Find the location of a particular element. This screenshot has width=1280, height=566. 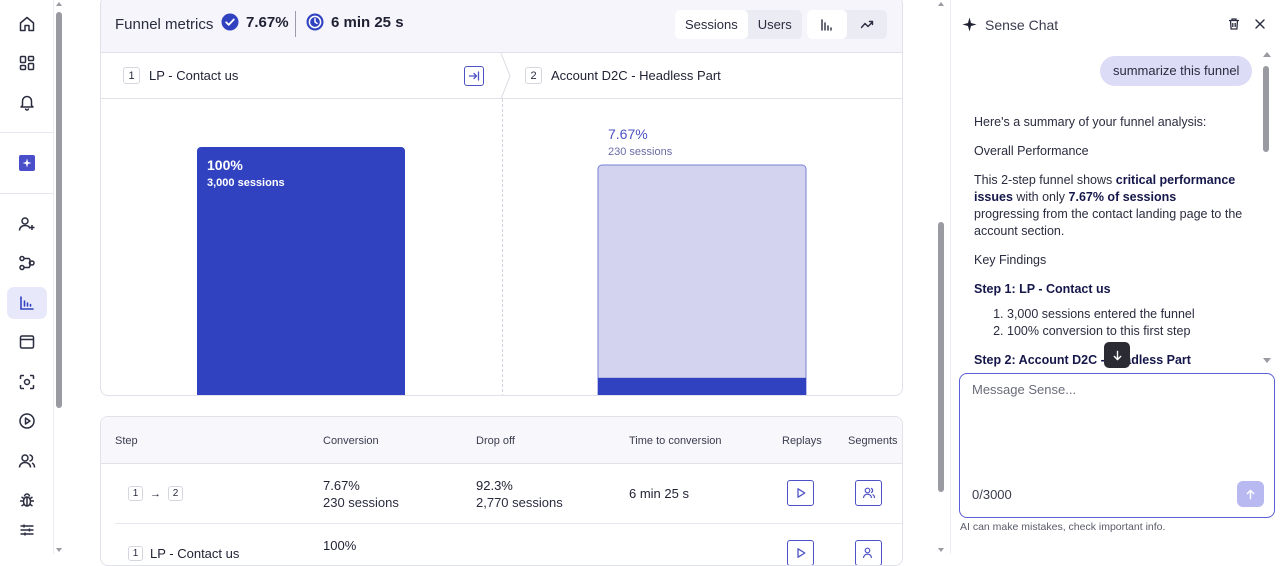

chat-scrollbar is located at coordinates (1266, 109).